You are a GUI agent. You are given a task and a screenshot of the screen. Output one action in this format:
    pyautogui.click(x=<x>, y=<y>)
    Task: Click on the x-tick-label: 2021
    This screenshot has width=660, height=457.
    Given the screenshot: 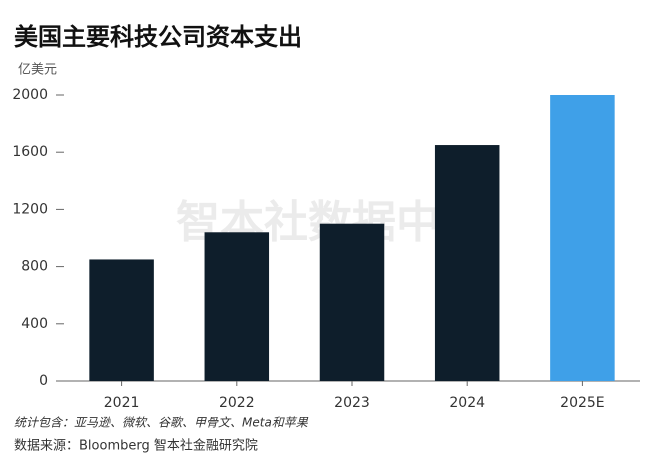 What is the action you would take?
    pyautogui.click(x=122, y=403)
    